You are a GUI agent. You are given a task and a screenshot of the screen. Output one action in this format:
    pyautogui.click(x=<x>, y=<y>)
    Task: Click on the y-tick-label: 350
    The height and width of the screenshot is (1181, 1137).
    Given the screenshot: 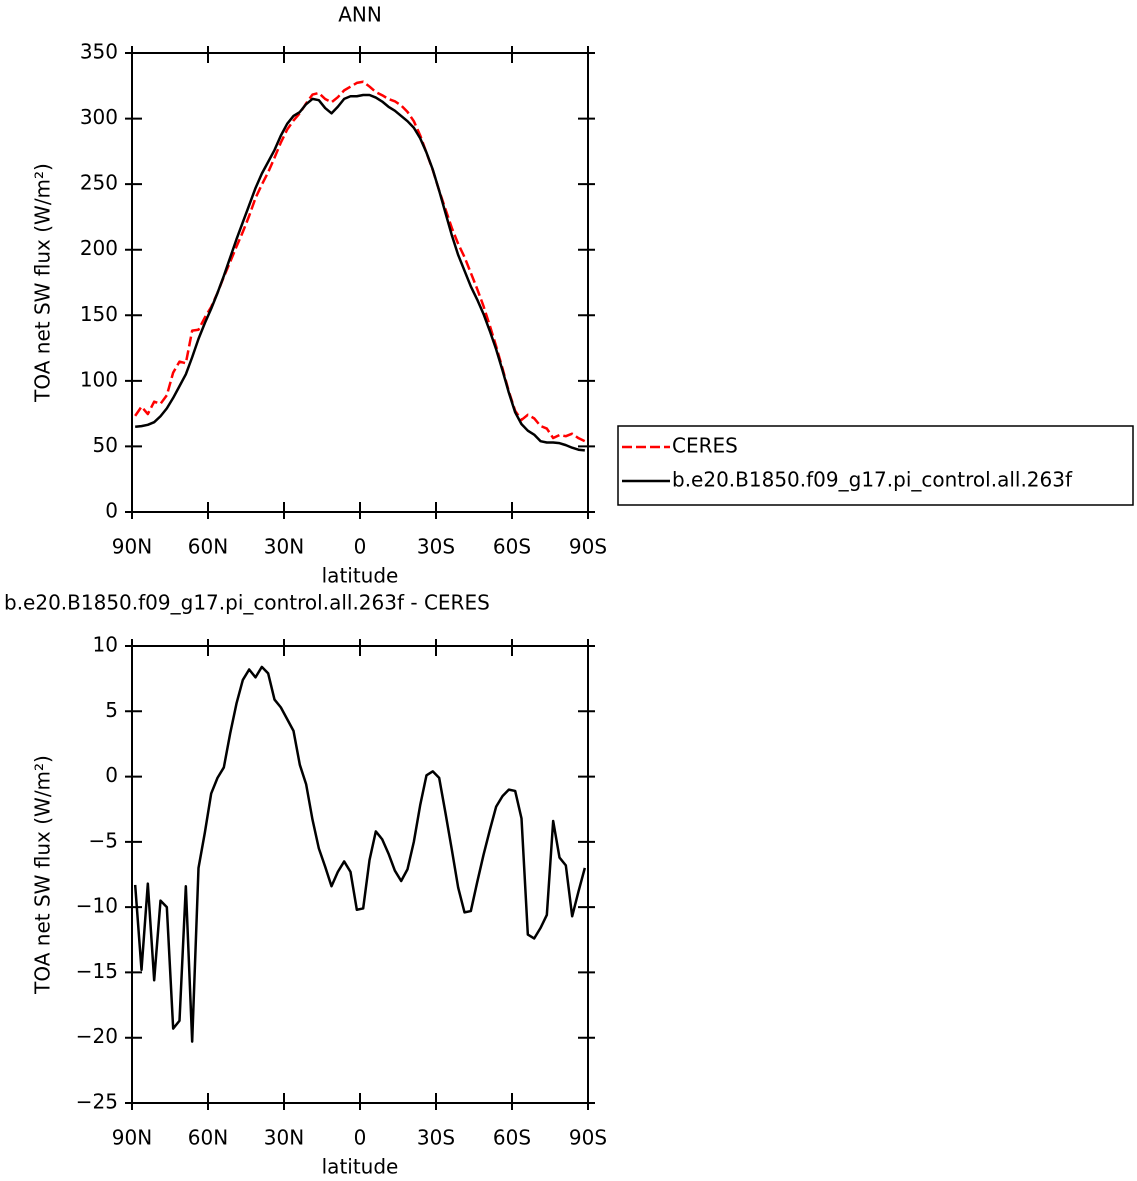 What is the action you would take?
    pyautogui.click(x=99, y=52)
    